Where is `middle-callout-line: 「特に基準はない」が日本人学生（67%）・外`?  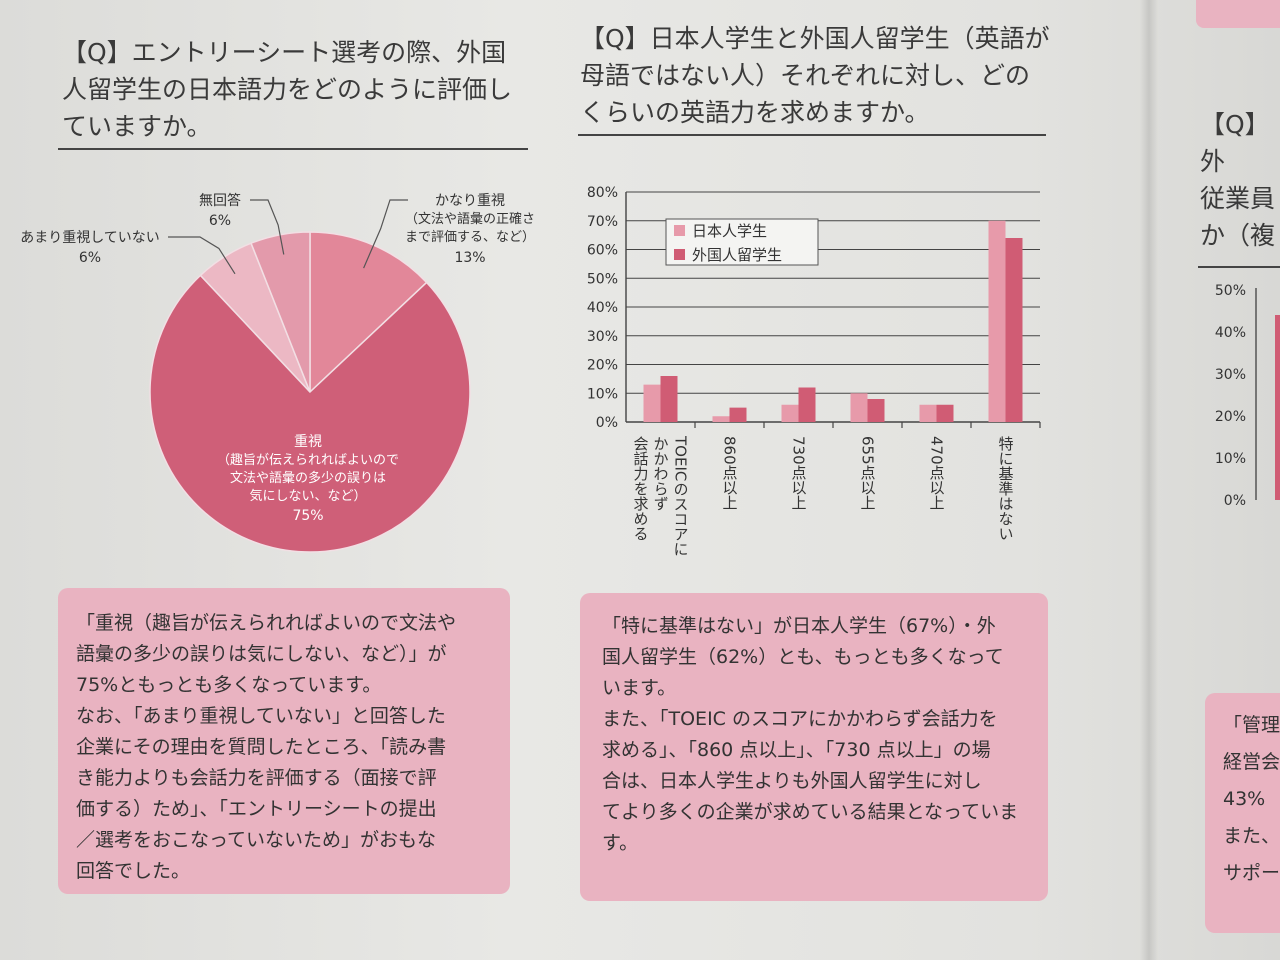
middle-callout-line: 「特に基準はない」が日本人学生（67%）・外 is located at coordinates (799, 626).